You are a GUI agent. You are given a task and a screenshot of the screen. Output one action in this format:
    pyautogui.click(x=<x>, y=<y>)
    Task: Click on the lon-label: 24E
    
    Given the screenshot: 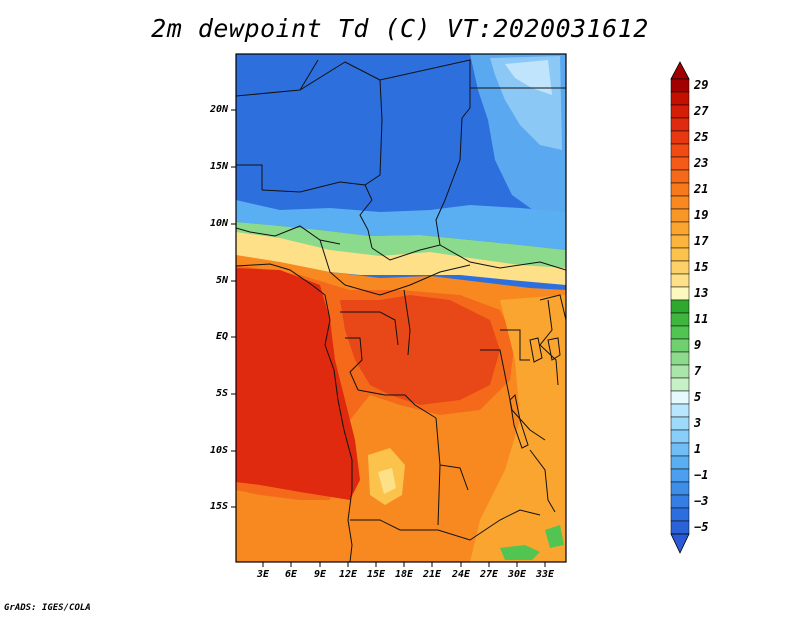 What is the action you would take?
    pyautogui.click(x=461, y=574)
    